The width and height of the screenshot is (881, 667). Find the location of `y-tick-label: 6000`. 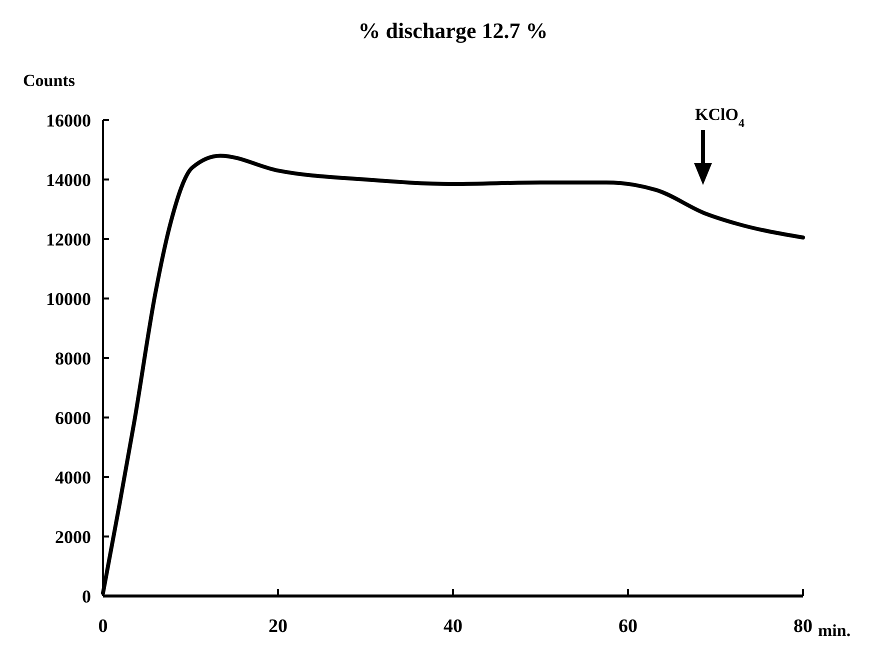

y-tick-label: 6000 is located at coordinates (73, 418).